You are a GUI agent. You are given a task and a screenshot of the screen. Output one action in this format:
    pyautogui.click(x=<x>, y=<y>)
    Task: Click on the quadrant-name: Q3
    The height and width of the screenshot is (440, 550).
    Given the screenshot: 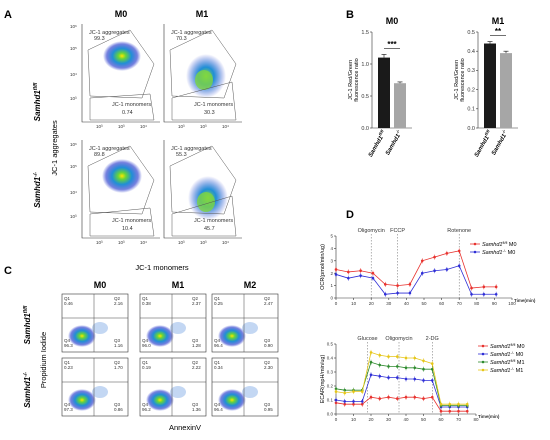 What is the action you would take?
    pyautogui.click(x=117, y=340)
    